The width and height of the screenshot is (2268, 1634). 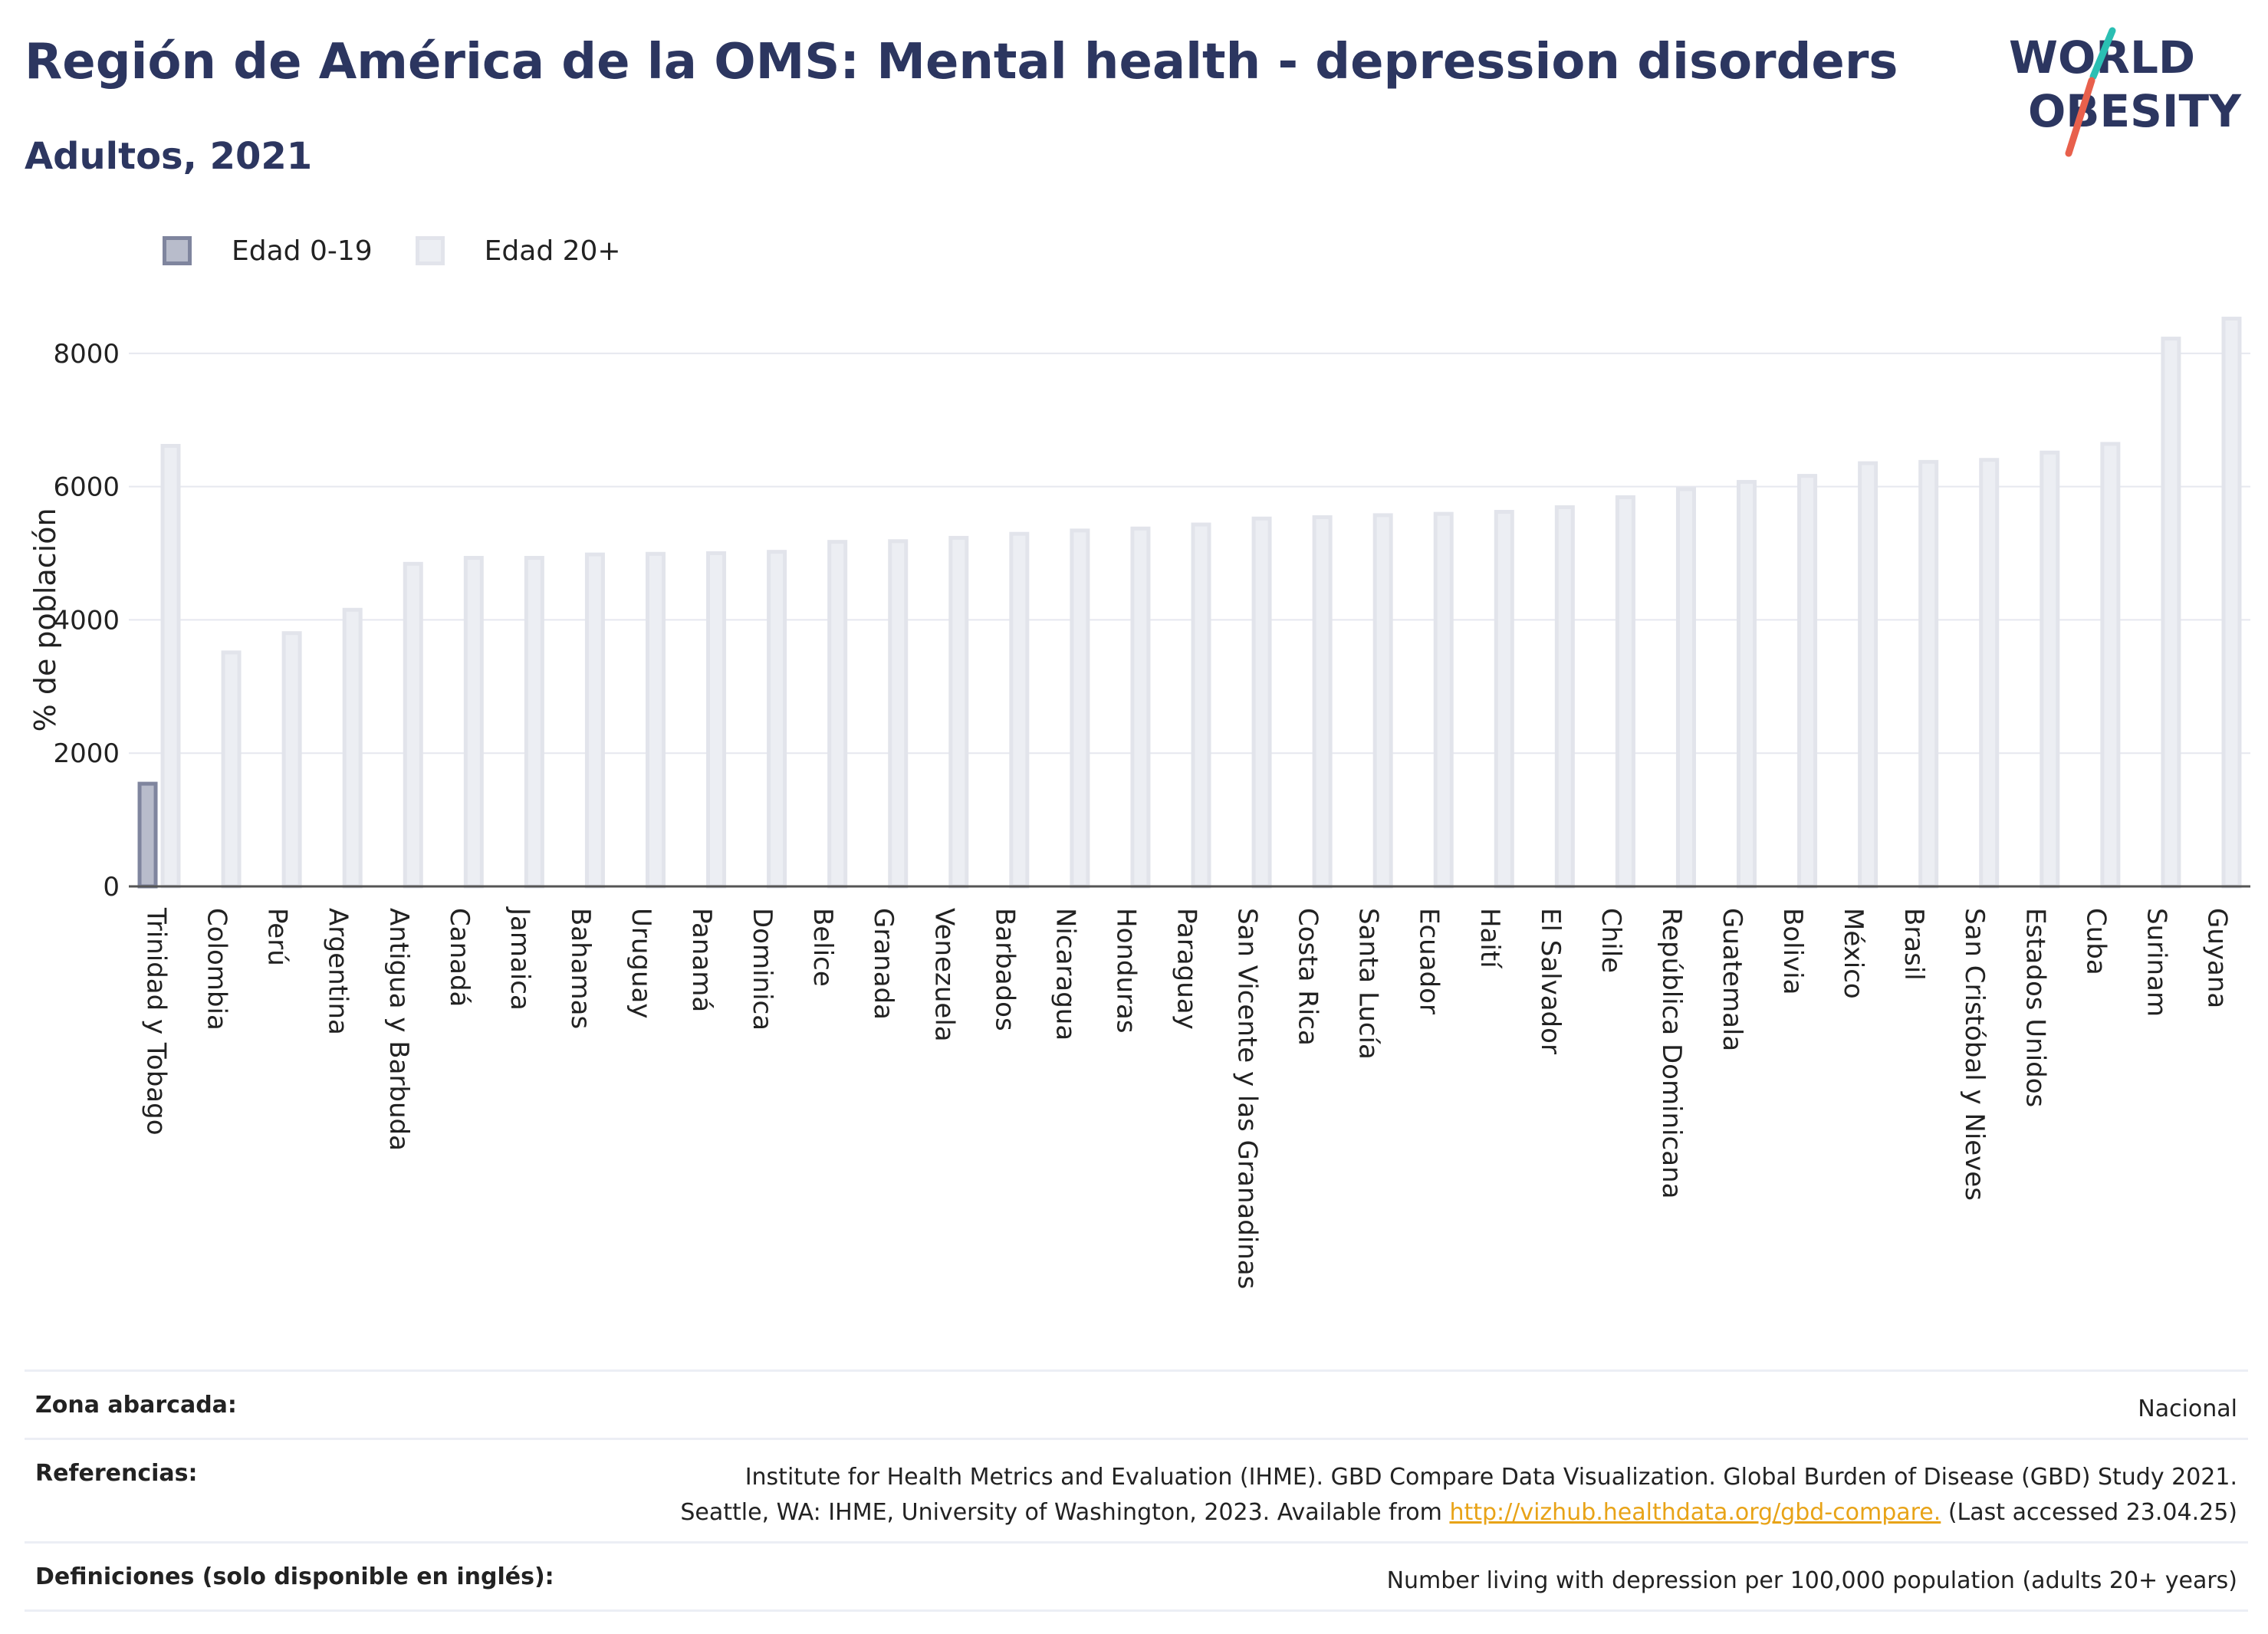 What do you see at coordinates (520, 959) in the screenshot?
I see `x-tick-label: Jamaica` at bounding box center [520, 959].